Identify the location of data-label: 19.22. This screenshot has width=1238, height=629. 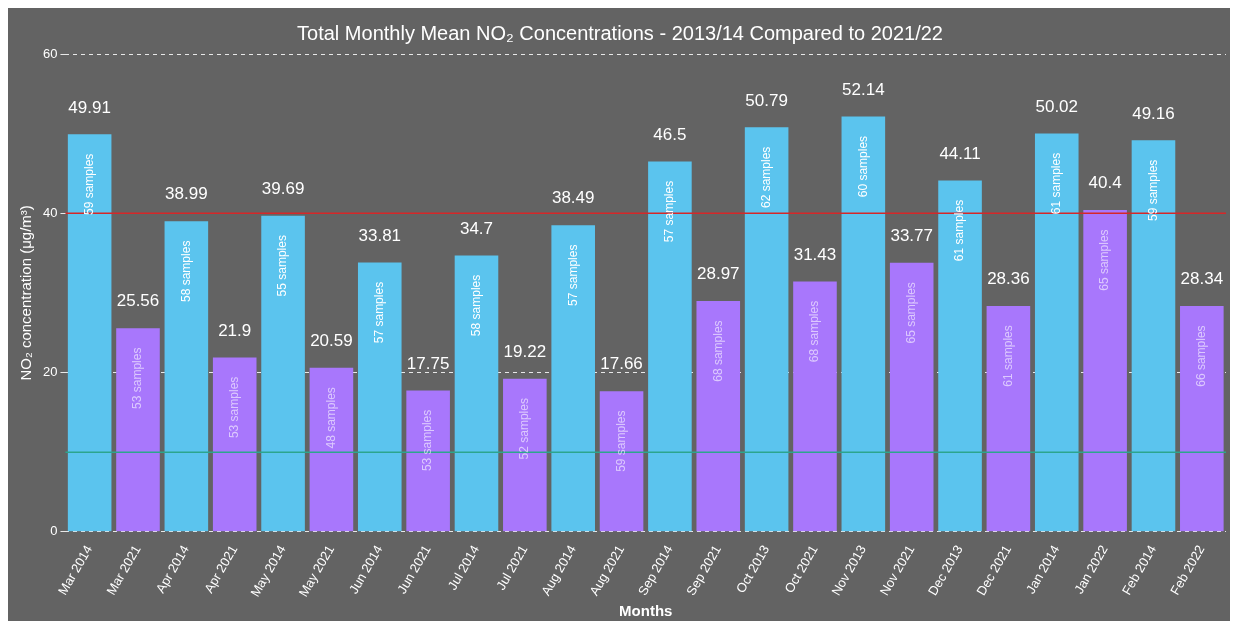
(525, 351).